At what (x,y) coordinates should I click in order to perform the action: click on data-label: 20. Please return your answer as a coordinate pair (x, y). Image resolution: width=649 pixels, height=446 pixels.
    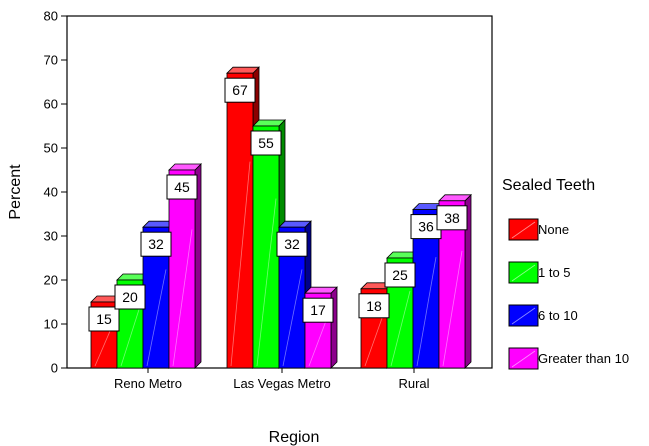
    Looking at the image, I should click on (130, 297).